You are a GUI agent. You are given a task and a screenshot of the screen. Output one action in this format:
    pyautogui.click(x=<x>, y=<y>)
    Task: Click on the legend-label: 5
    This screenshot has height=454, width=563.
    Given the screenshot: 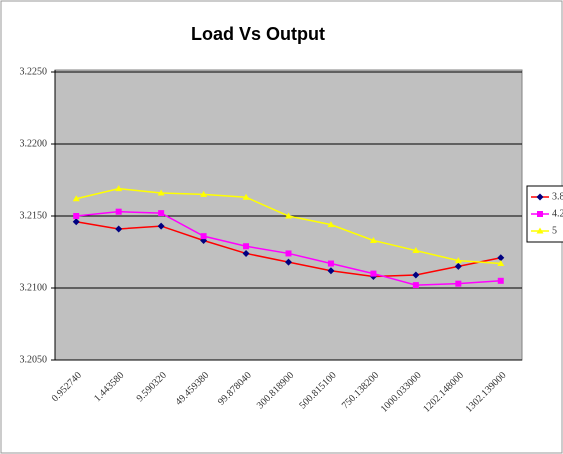 What is the action you would take?
    pyautogui.click(x=554, y=230)
    